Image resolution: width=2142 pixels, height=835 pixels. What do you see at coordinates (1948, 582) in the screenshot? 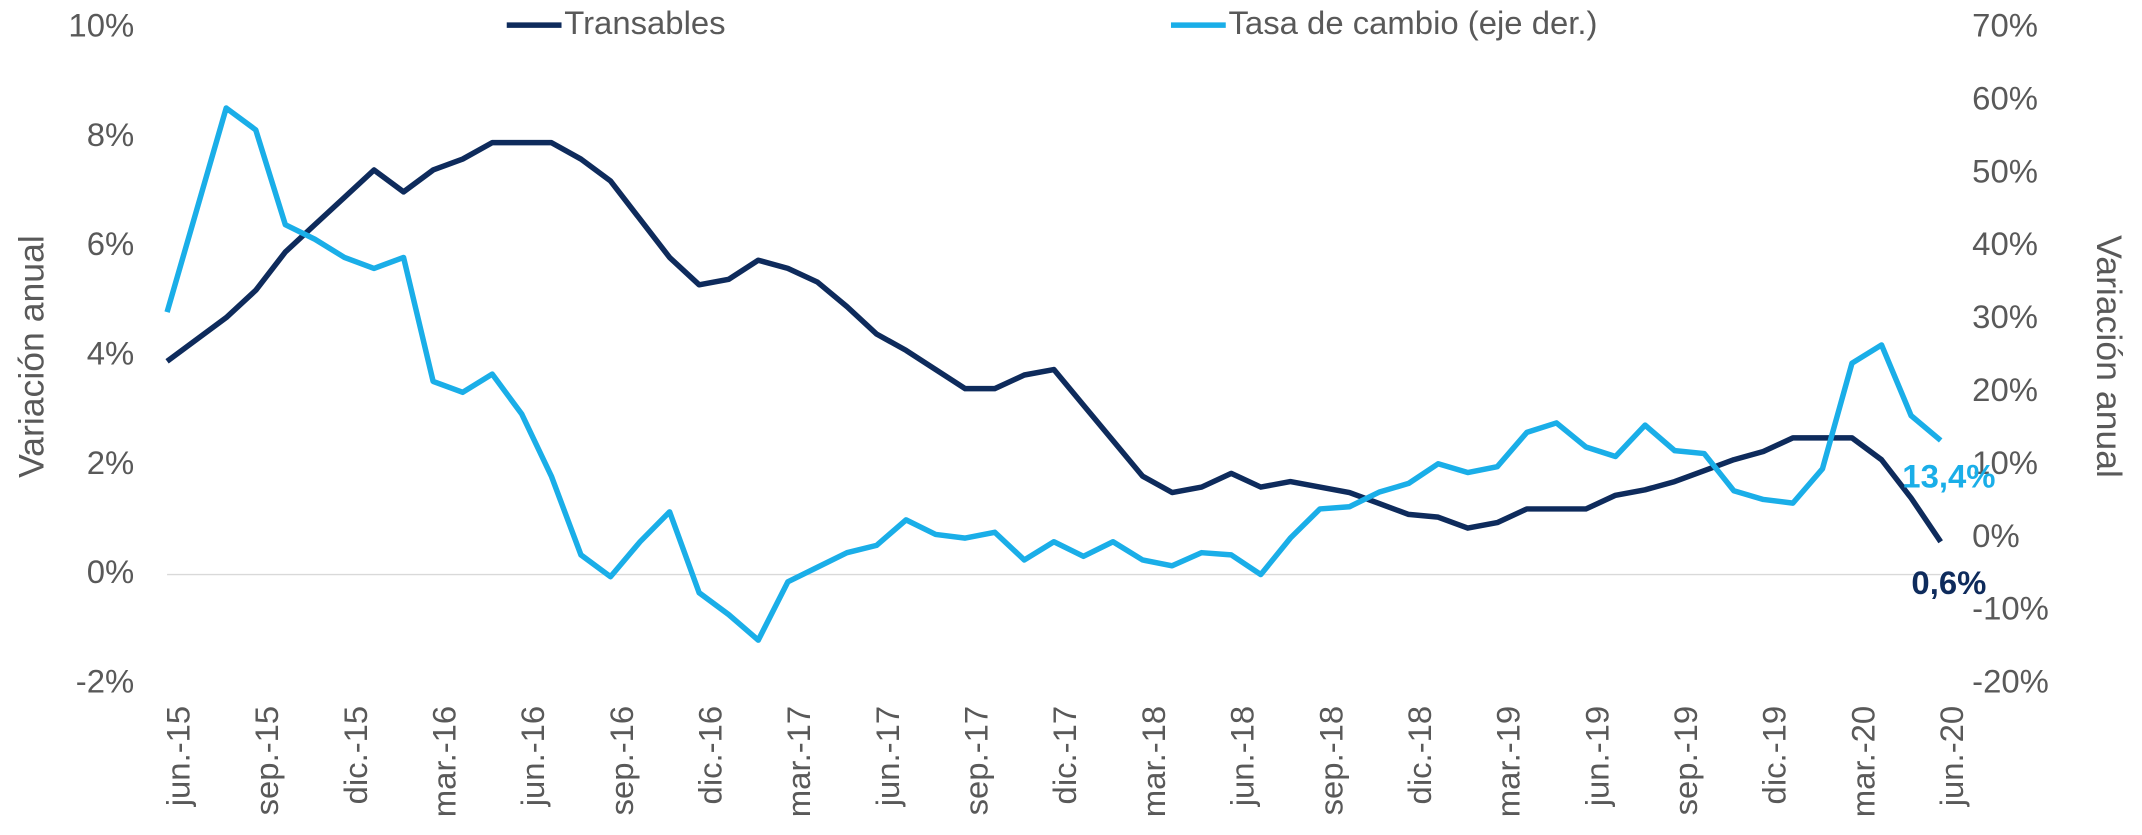
I see `data-label: 0,6%` at bounding box center [1948, 582].